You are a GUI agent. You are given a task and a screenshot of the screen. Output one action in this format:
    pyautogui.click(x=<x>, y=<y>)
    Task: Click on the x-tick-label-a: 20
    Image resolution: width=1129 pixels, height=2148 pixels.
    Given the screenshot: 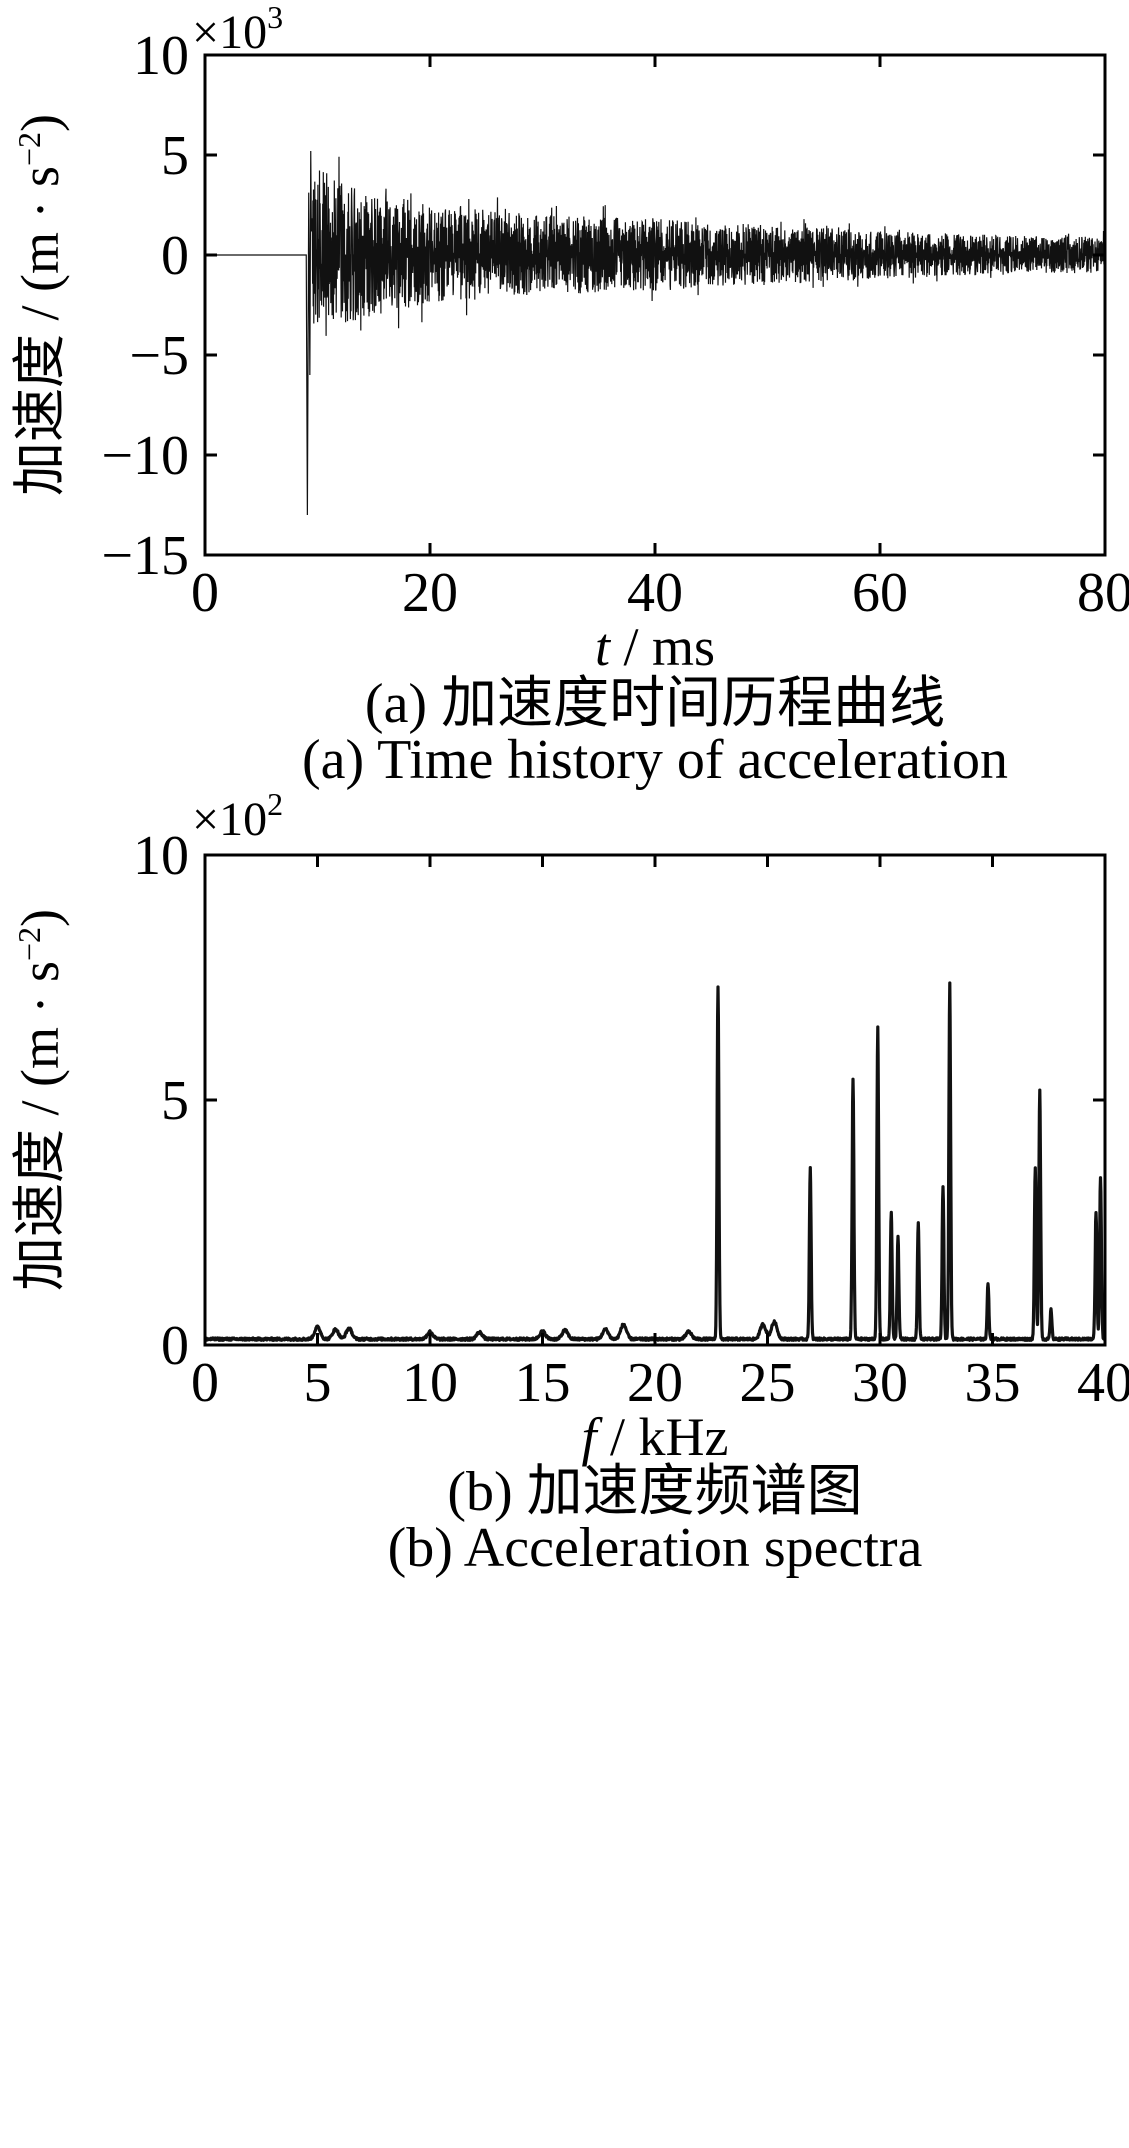 What is the action you would take?
    pyautogui.click(x=430, y=593)
    